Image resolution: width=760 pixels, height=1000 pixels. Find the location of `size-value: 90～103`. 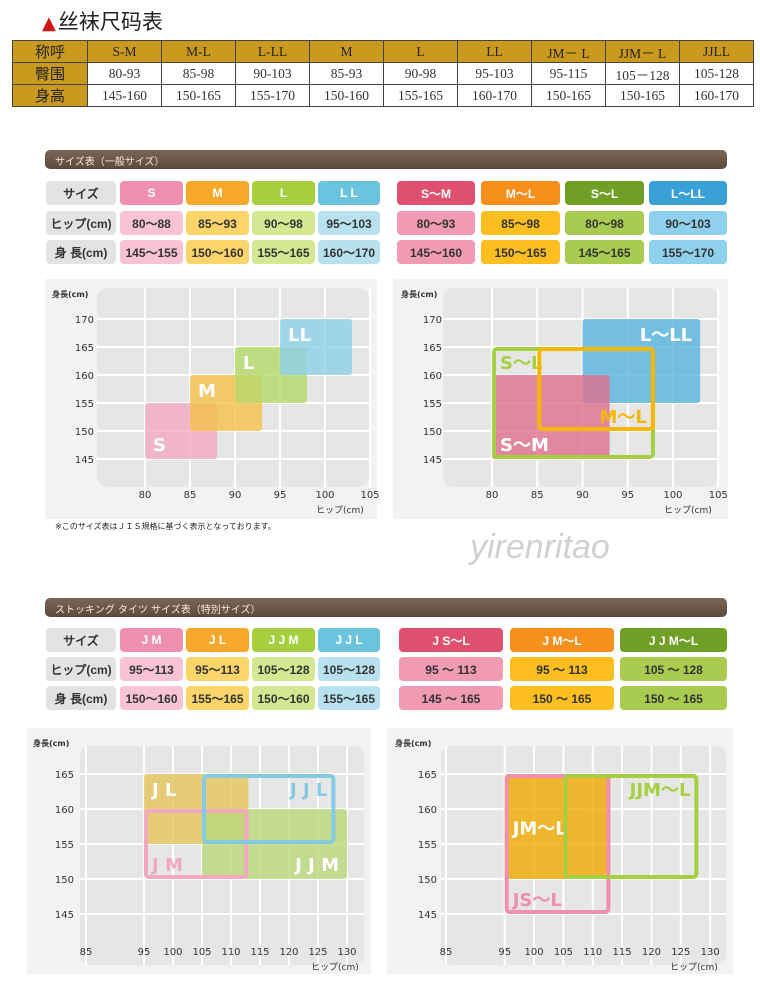

size-value: 90～103 is located at coordinates (688, 223).